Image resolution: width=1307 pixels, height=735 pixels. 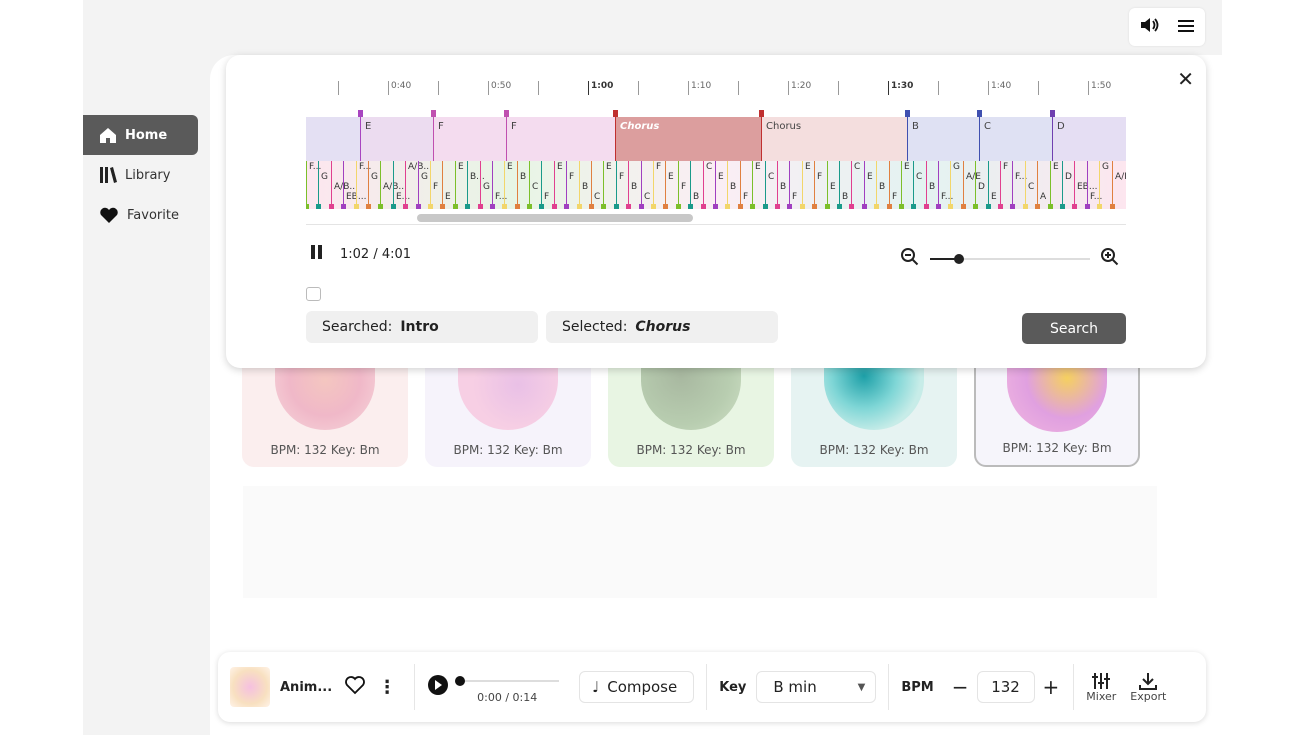 What do you see at coordinates (140, 175) in the screenshot?
I see `sidebar-item-library: Library` at bounding box center [140, 175].